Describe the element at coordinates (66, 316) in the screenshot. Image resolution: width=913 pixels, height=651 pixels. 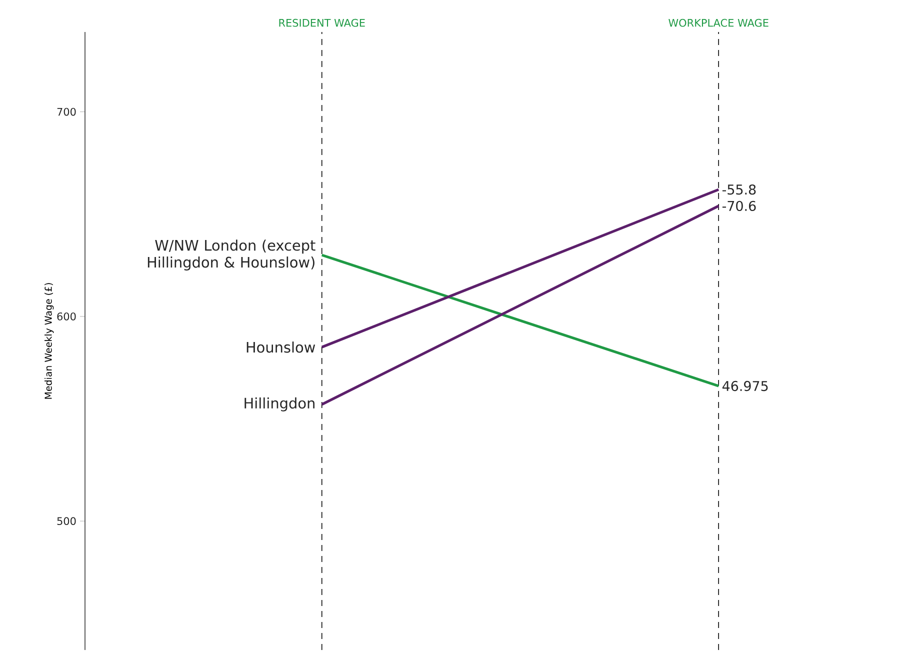
I see `y-tick-label: 600` at that location.